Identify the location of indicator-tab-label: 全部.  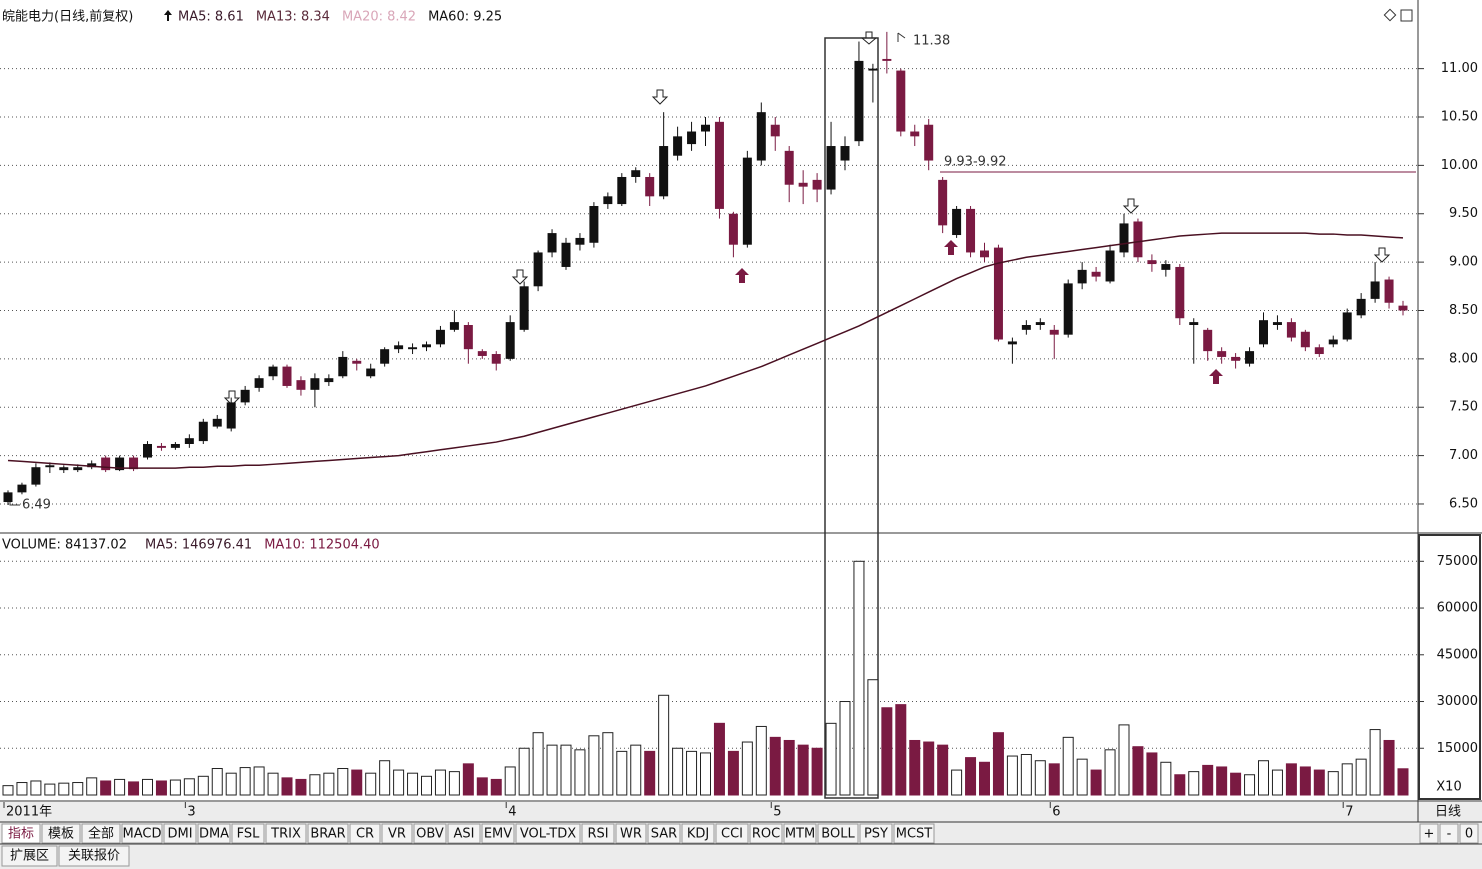
(101, 834).